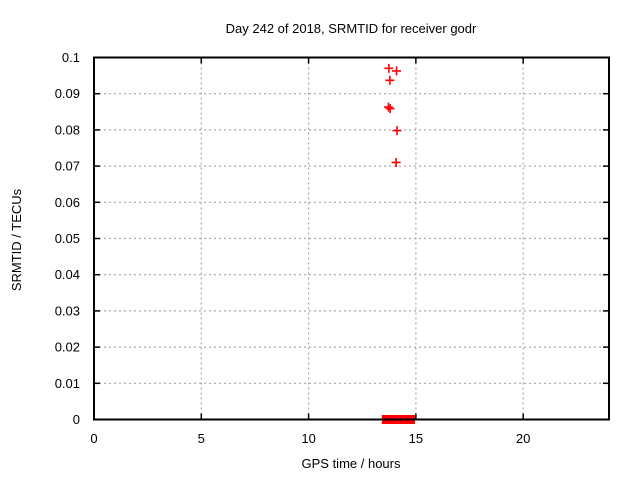  I want to click on x-tick-label: 15, so click(416, 438).